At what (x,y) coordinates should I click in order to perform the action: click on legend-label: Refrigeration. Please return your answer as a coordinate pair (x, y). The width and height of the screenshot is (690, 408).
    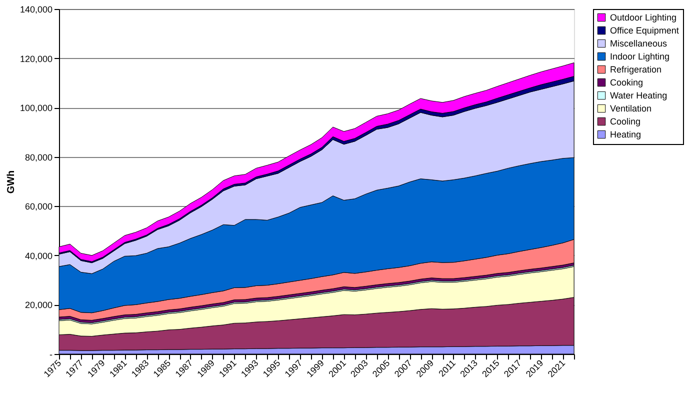
    Looking at the image, I should click on (636, 69).